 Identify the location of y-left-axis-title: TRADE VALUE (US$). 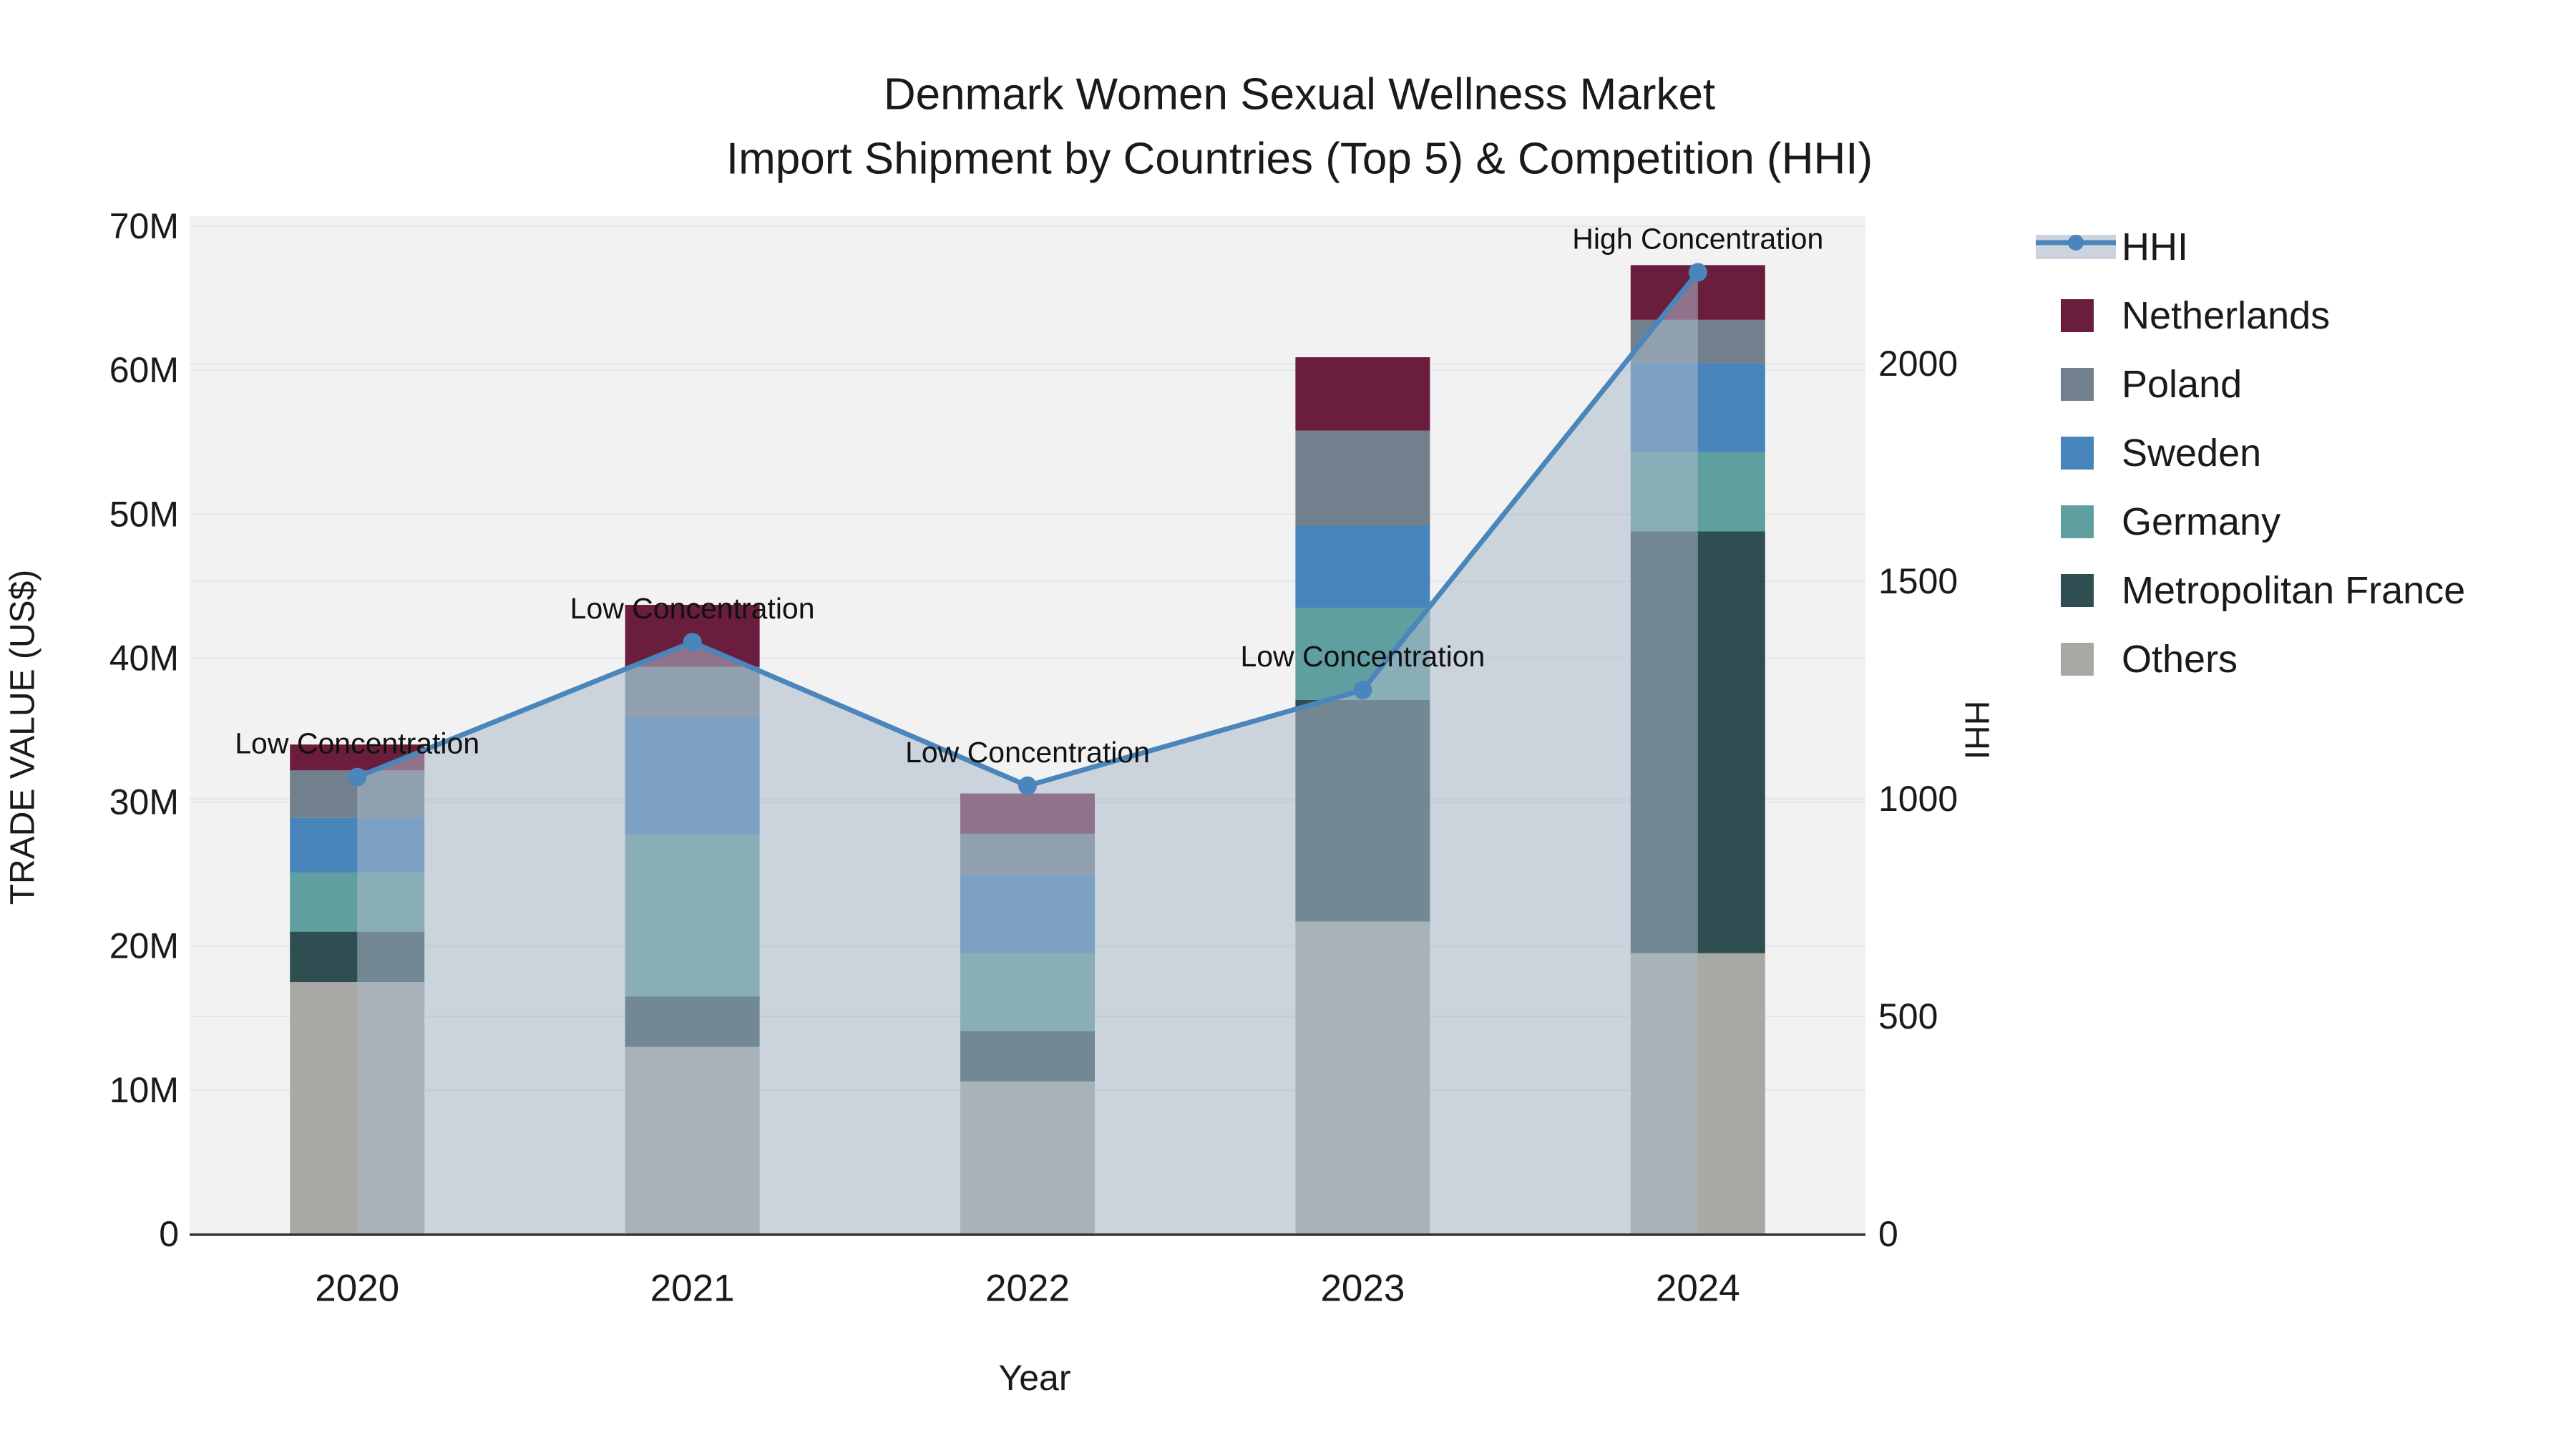
(23, 737).